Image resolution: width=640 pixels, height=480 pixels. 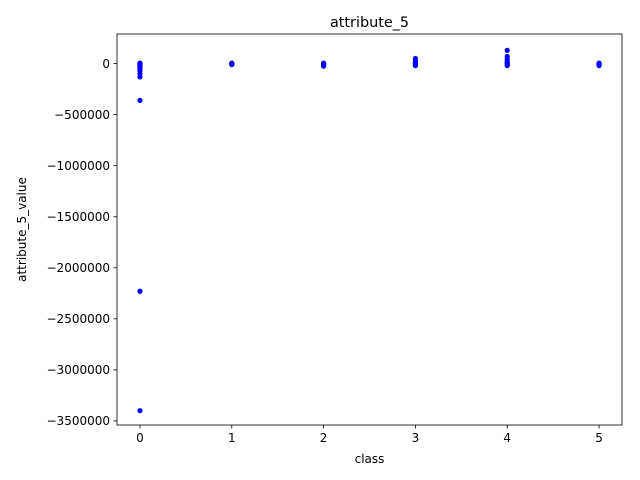 What do you see at coordinates (140, 438) in the screenshot?
I see `x-tick-label: 0` at bounding box center [140, 438].